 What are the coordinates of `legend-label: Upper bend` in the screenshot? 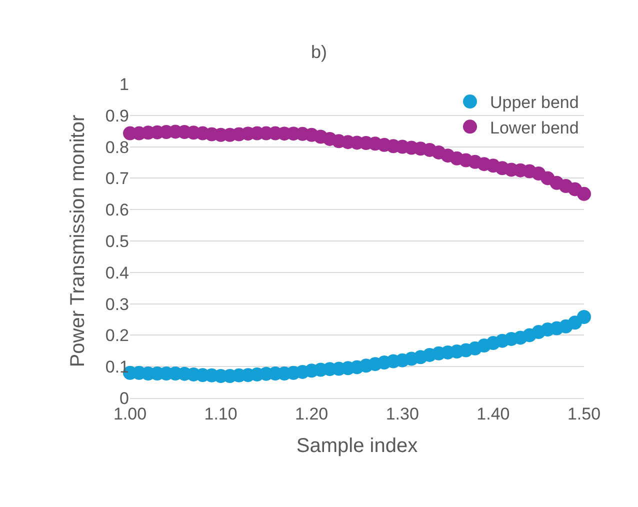 It's located at (534, 102).